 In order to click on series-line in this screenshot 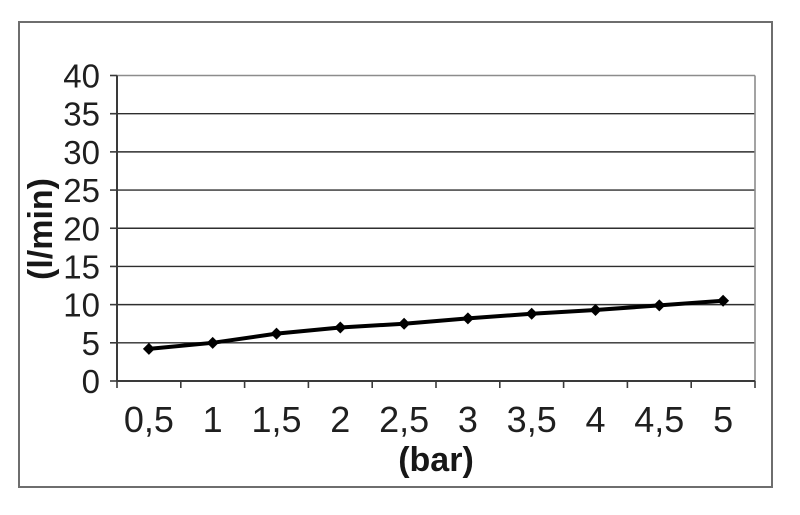, I will do `click(436, 324)`.